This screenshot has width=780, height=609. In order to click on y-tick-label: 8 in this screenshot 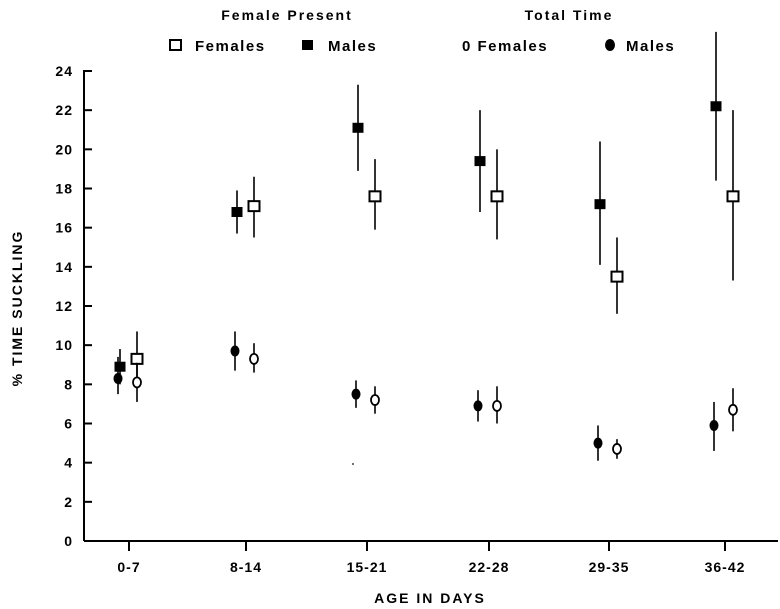, I will do `click(68, 384)`.